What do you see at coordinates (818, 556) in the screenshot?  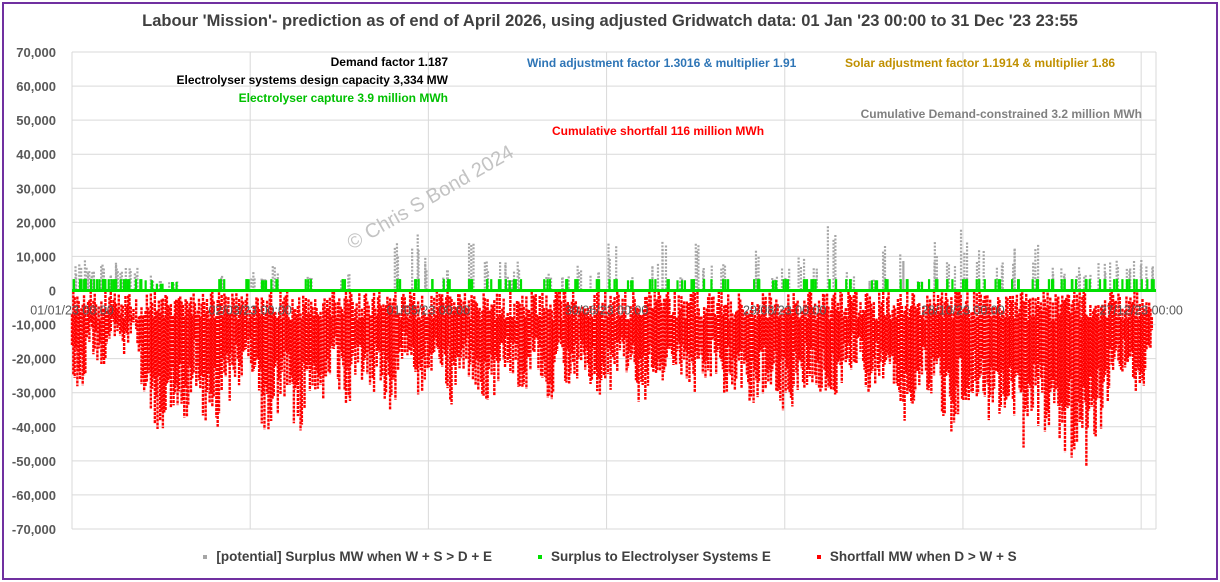 I see `legend-marker-red` at bounding box center [818, 556].